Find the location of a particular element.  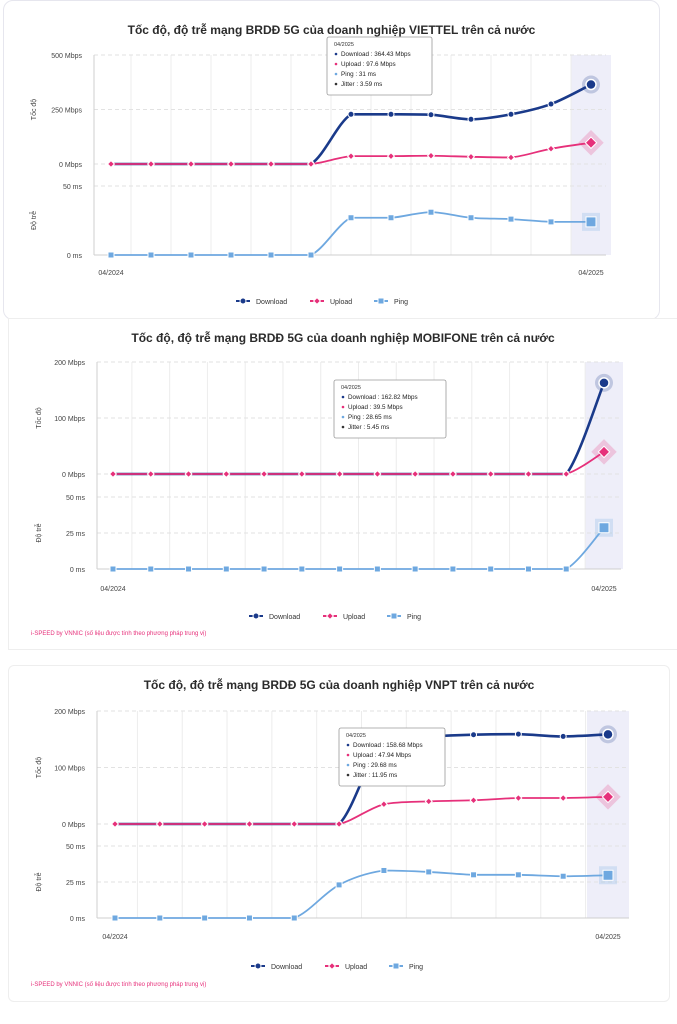

tooltip-line: Upload : 39.5 Mbps is located at coordinates (375, 407).